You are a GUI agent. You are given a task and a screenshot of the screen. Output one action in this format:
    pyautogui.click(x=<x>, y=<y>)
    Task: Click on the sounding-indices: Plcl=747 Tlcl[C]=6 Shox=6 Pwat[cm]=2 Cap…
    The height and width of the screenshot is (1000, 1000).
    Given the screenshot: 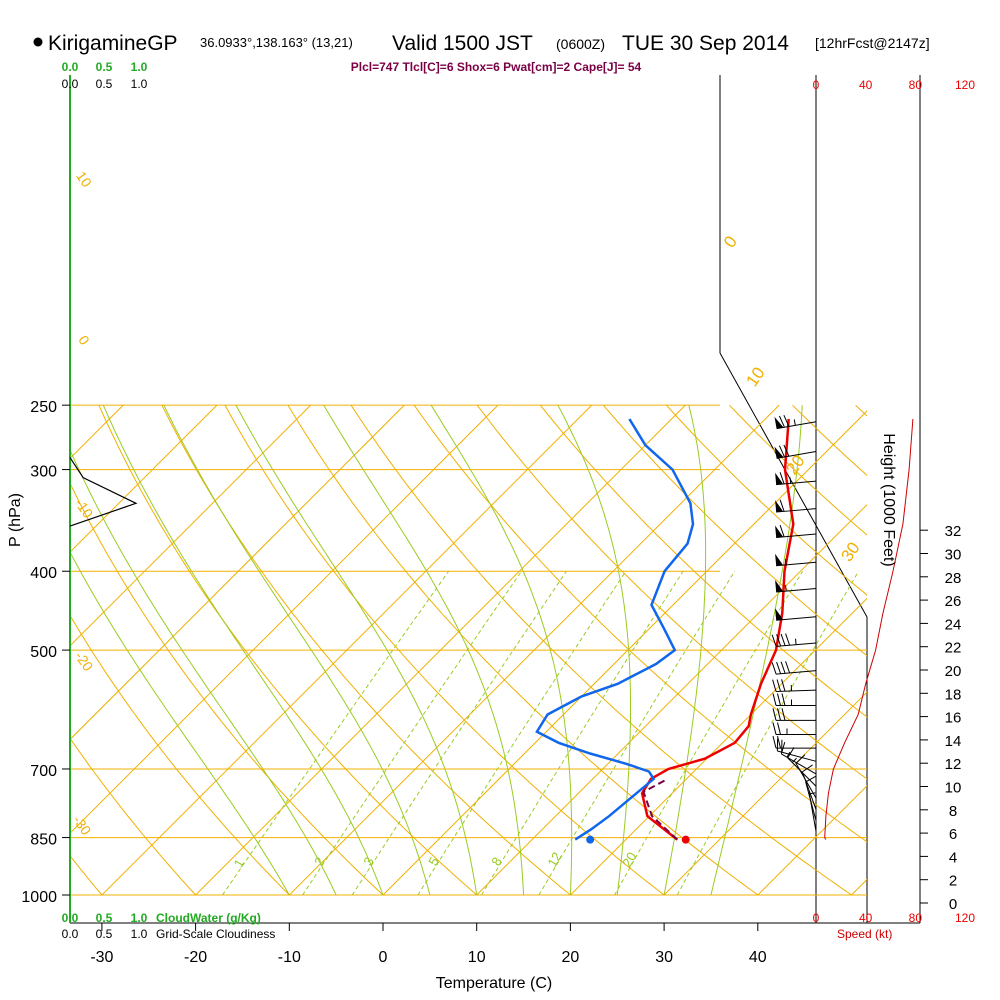 What is the action you would take?
    pyautogui.click(x=496, y=67)
    